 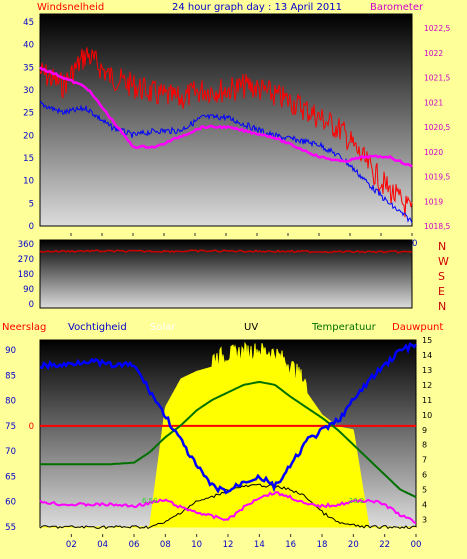 What do you see at coordinates (424, 430) in the screenshot?
I see `temperature-y-tick: 9` at bounding box center [424, 430].